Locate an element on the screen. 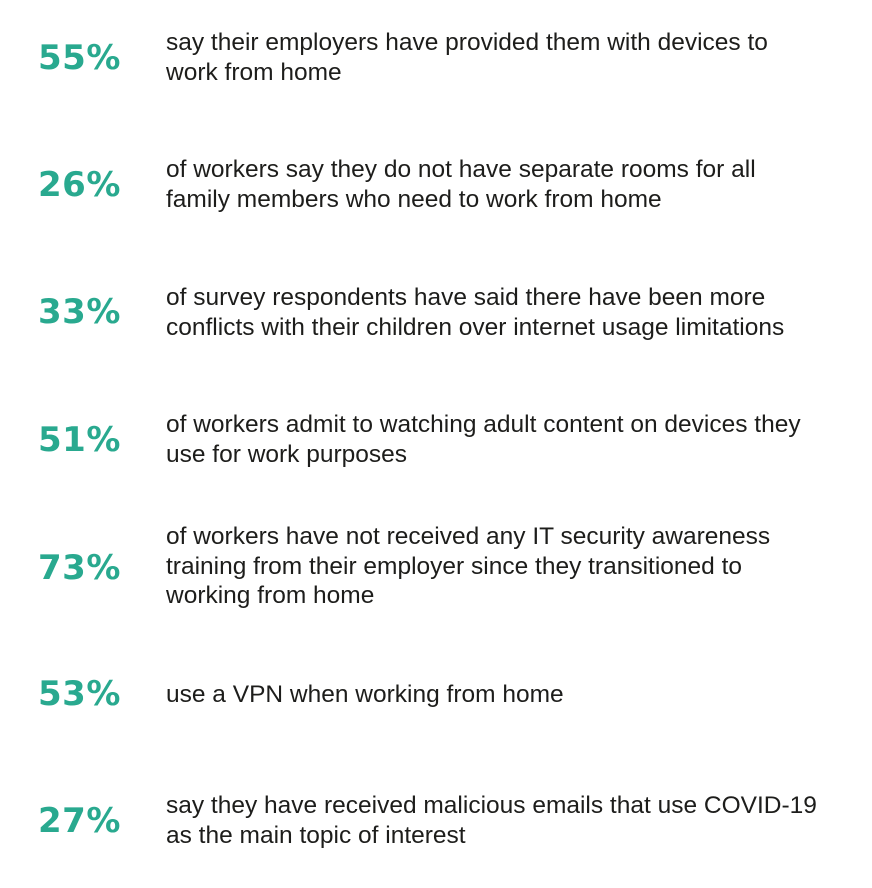 This screenshot has width=872, height=888. stat-percent: 27% is located at coordinates (79, 821).